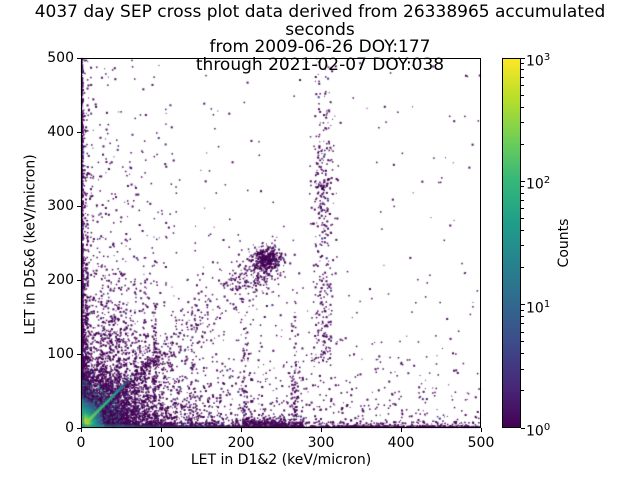 The image size is (640, 480). I want to click on colorbar-label: Counts, so click(564, 243).